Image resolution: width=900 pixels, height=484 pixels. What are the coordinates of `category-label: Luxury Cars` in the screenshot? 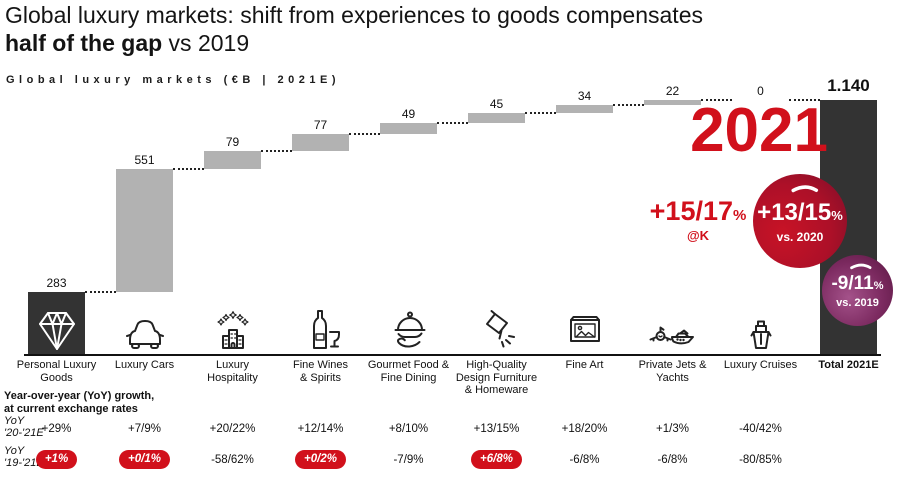 It's located at (144, 365).